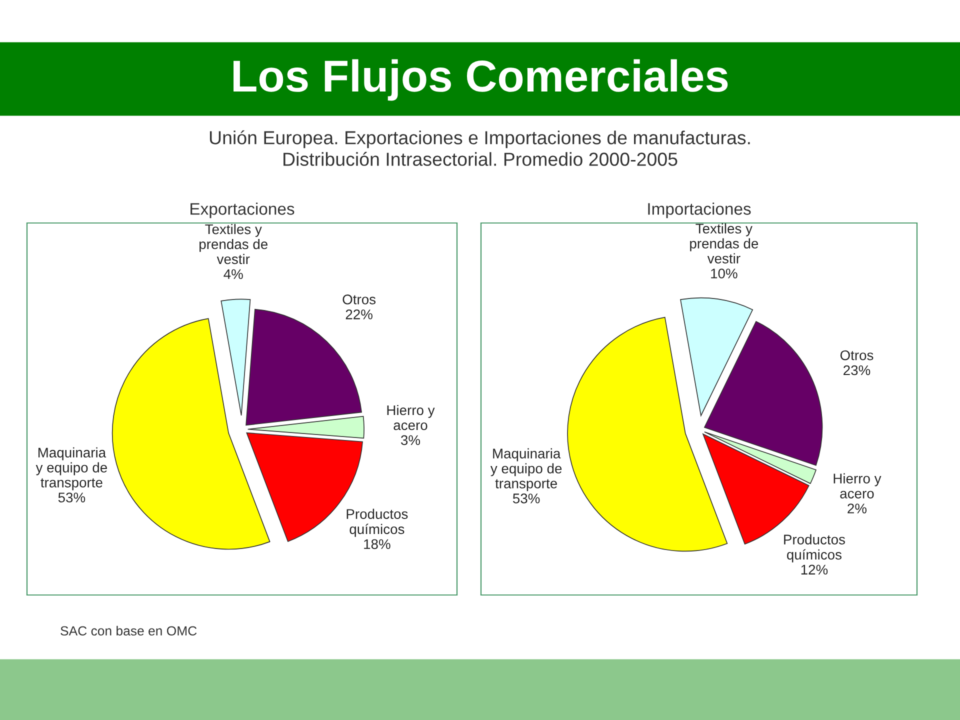 This screenshot has width=960, height=720. I want to click on data-label: 2%, so click(857, 509).